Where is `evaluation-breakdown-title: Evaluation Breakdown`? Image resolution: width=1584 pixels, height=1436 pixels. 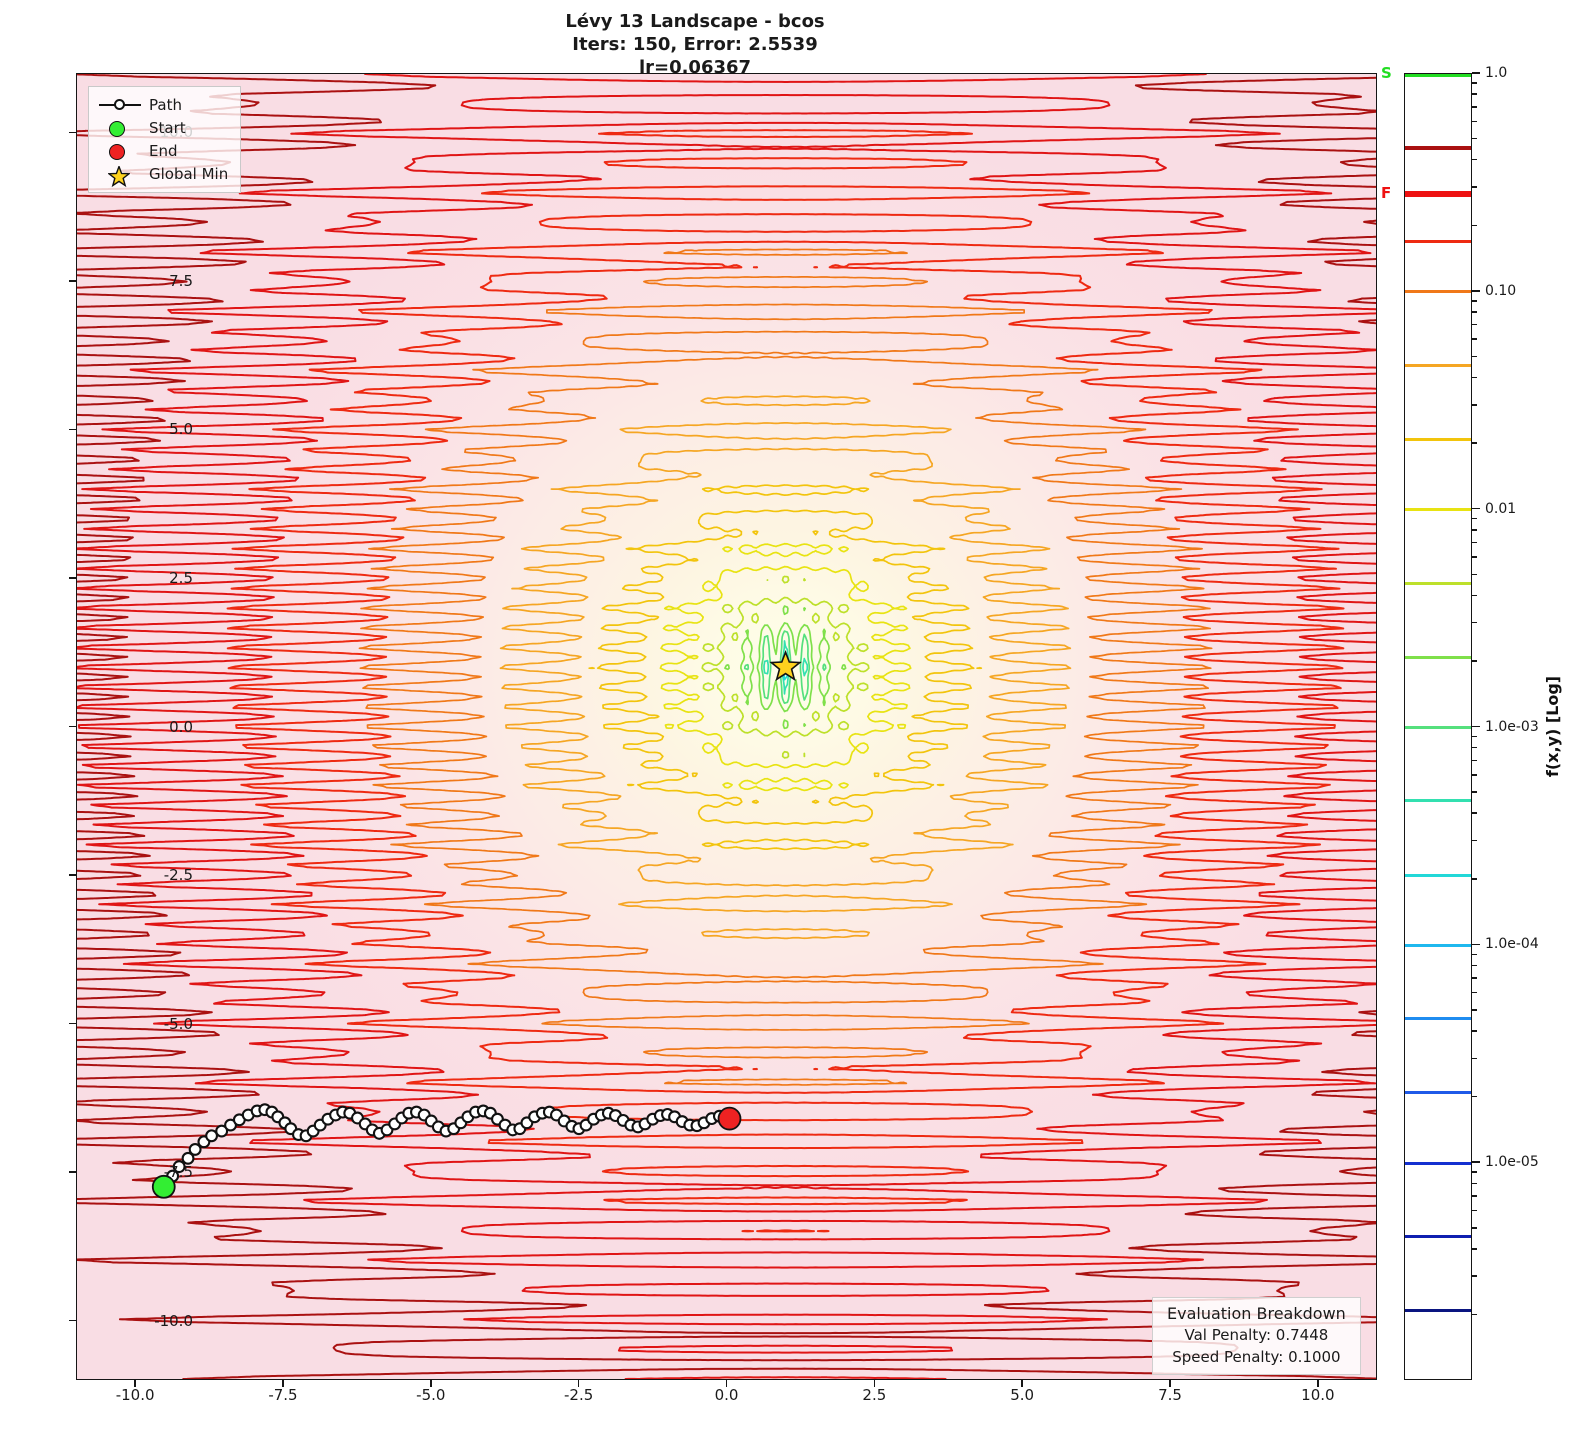 evaluation-breakdown-title: Evaluation Breakdown is located at coordinates (1256, 1313).